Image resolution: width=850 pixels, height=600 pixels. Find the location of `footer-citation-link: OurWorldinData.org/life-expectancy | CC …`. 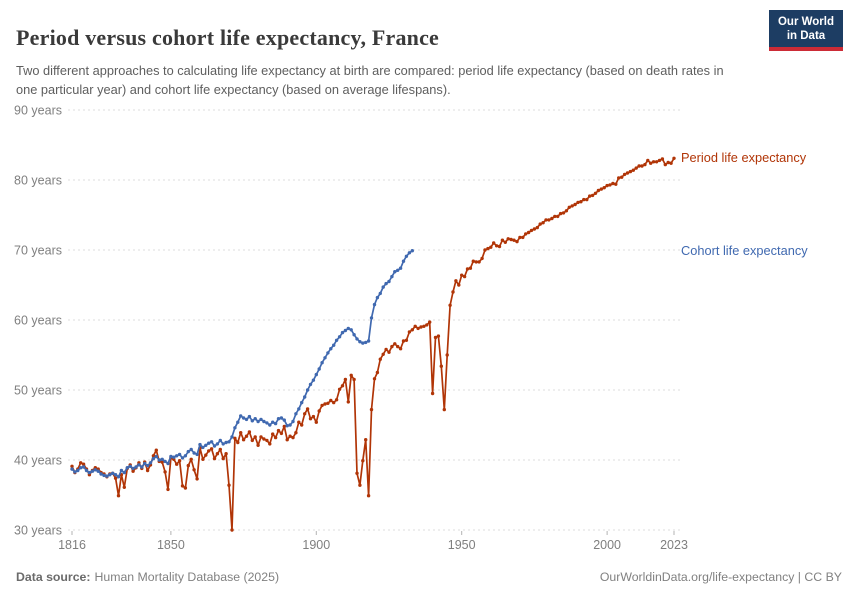

footer-citation-link: OurWorldinData.org/life-expectancy | CC … is located at coordinates (720, 577).